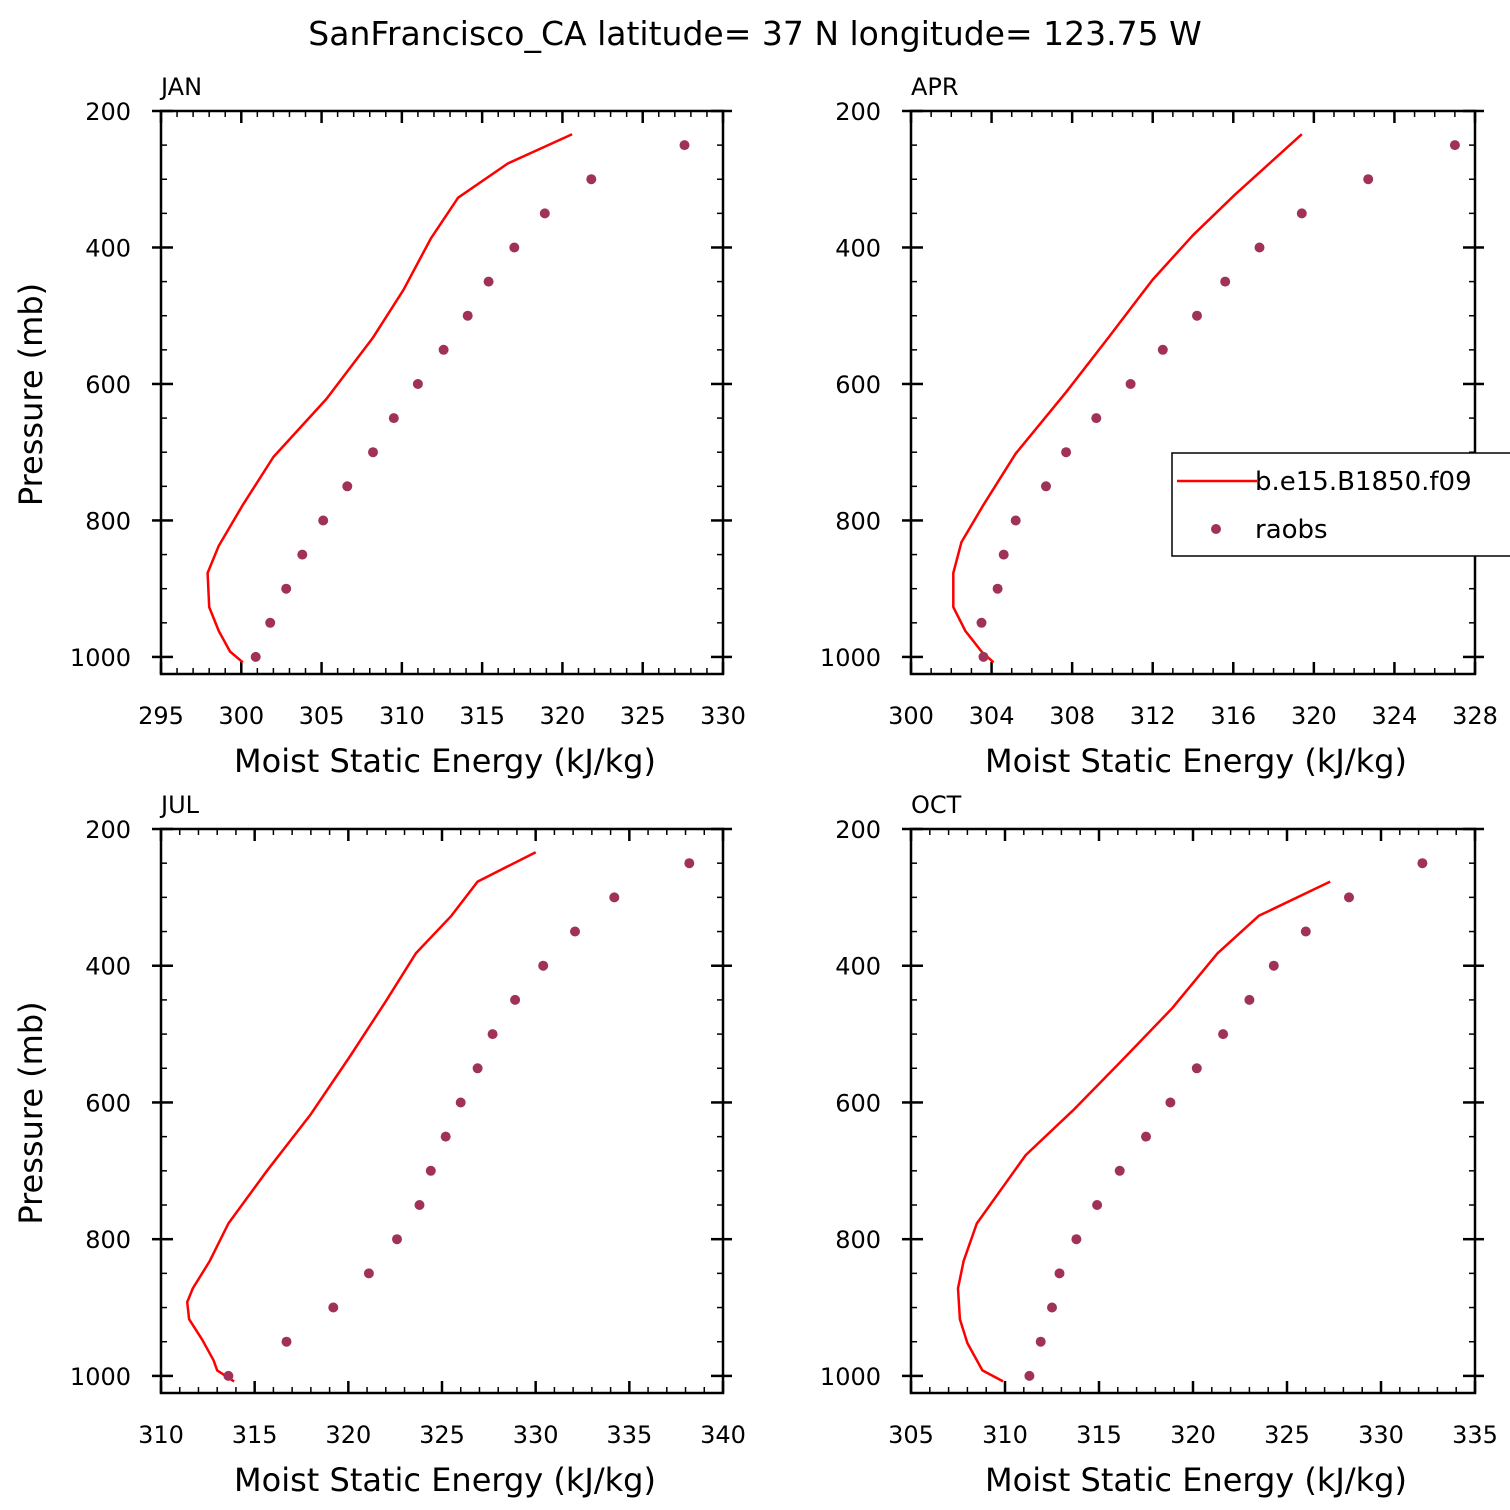 The image size is (1510, 1510). What do you see at coordinates (992, 716) in the screenshot?
I see `x-tick-label: 304` at bounding box center [992, 716].